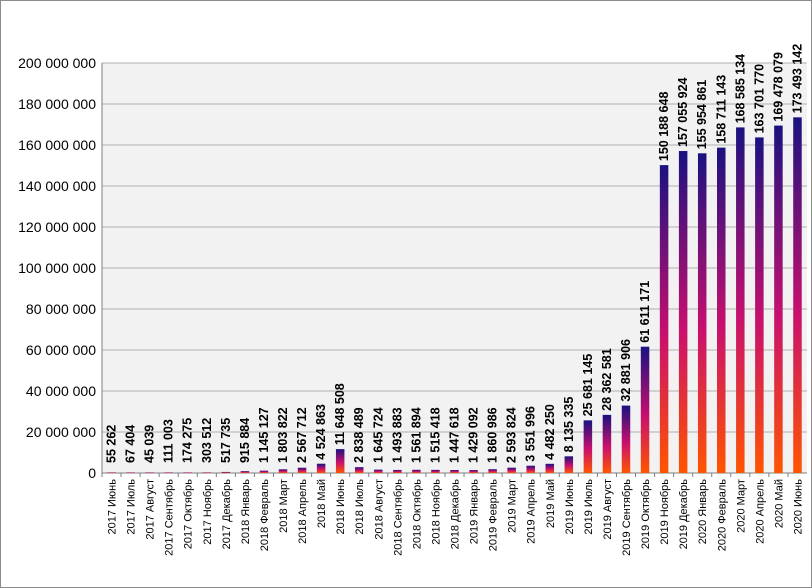 This screenshot has width=812, height=588. Describe the element at coordinates (493, 435) in the screenshot. I see `data-label: 1 860 986` at that location.